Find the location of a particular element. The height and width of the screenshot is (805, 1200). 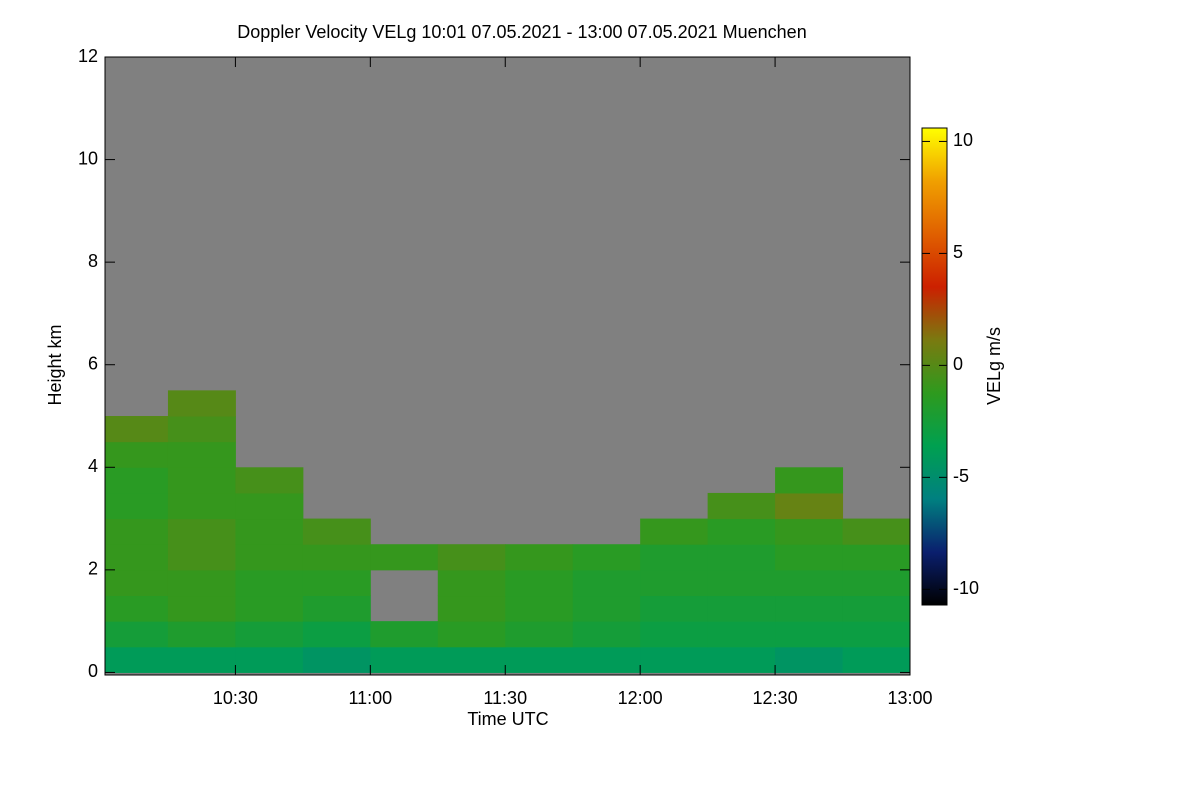

colorbar-tick-label: -5 is located at coordinates (961, 476).